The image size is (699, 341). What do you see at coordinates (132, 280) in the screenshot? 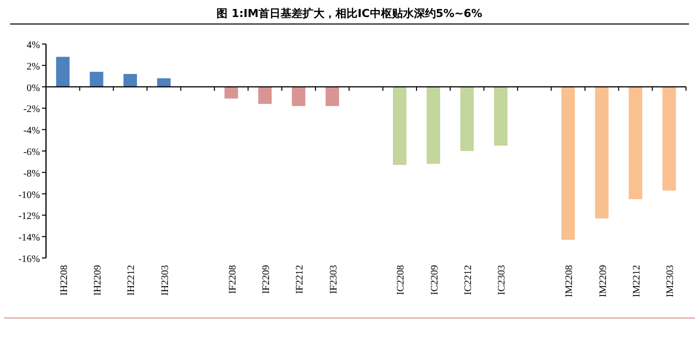
I see `x-tick-label: IH2212` at bounding box center [132, 280].